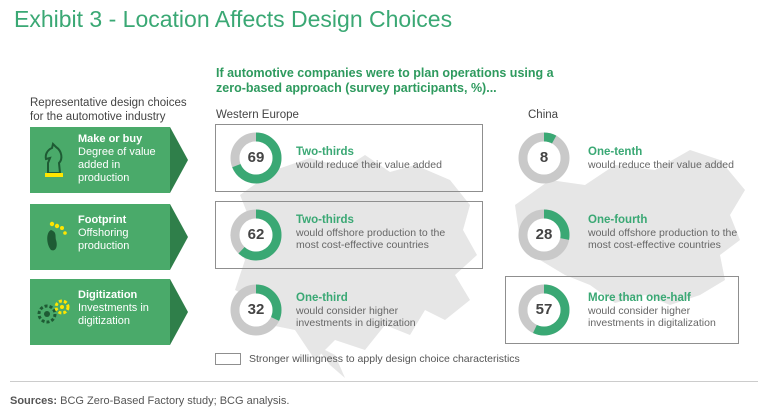  I want to click on design-choice-title: Digitization, so click(108, 295).